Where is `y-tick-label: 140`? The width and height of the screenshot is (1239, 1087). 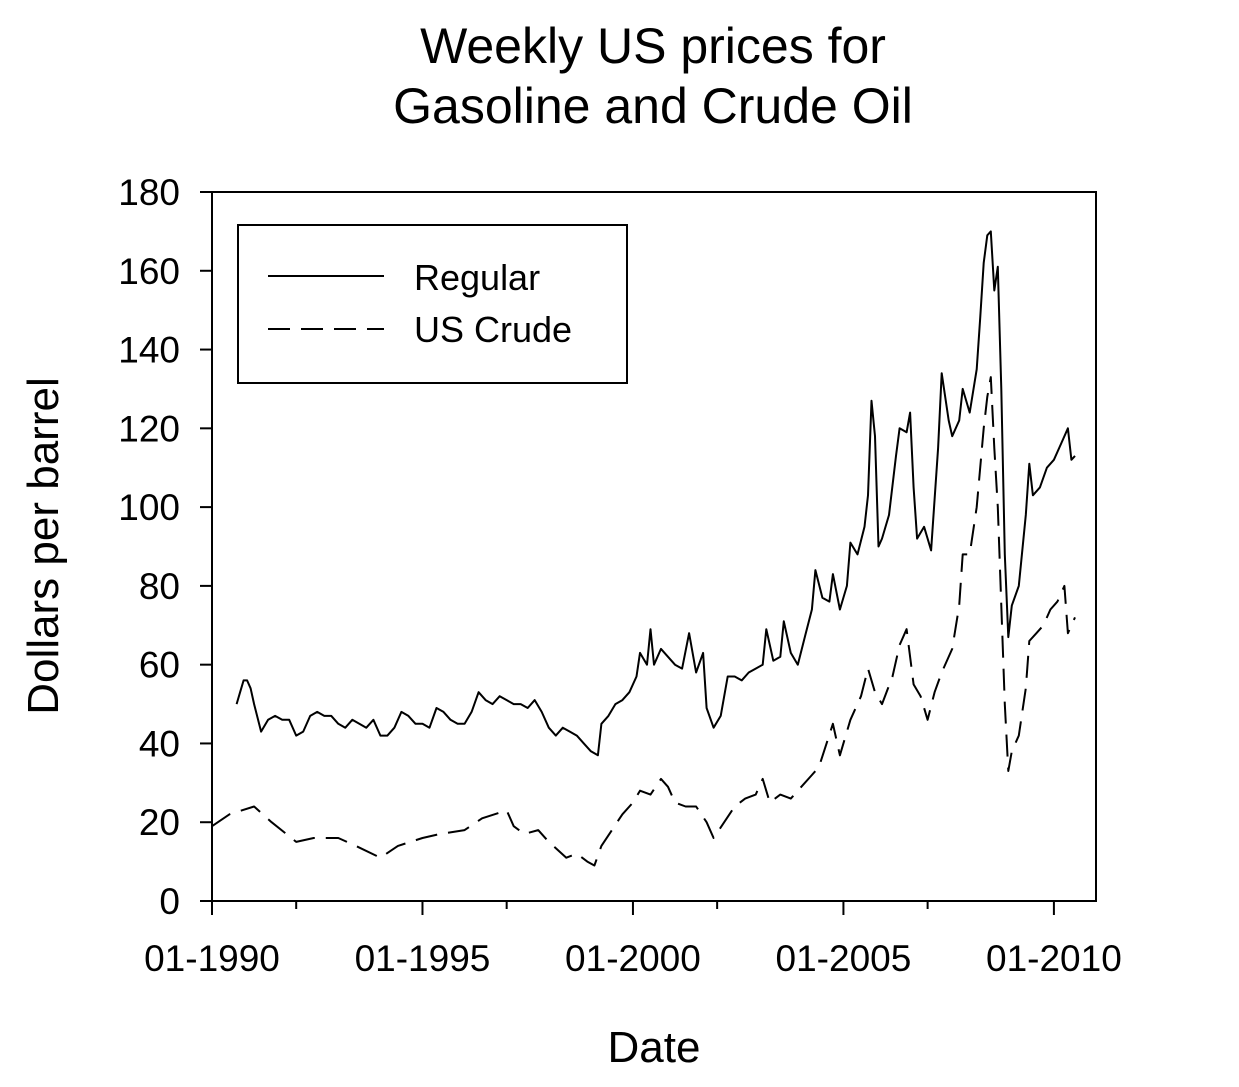
y-tick-label: 140 is located at coordinates (149, 350).